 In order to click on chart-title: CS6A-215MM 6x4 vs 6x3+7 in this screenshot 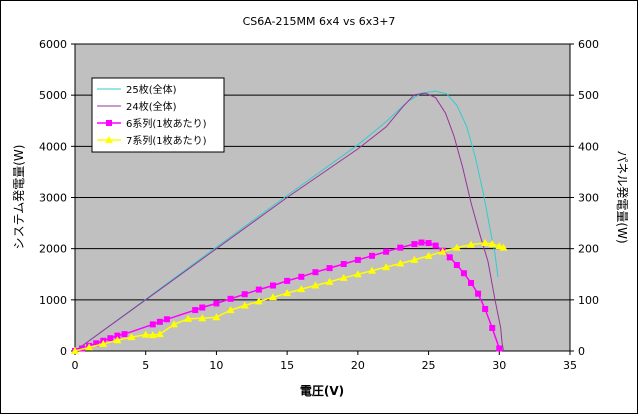, I will do `click(319, 21)`.